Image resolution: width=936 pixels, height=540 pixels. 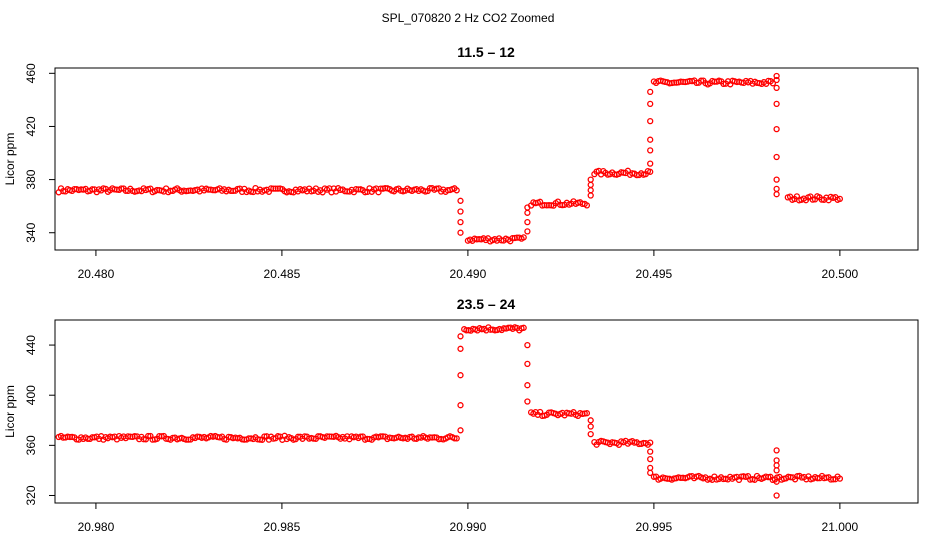 What do you see at coordinates (31, 395) in the screenshot?
I see `y-tick-label: 400` at bounding box center [31, 395].